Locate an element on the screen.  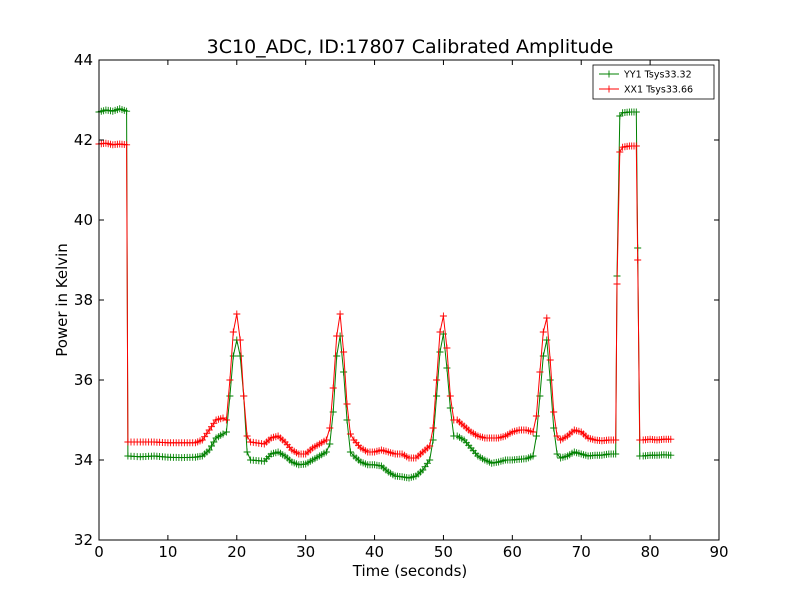
y-tick-label: 42 is located at coordinates (83, 140).